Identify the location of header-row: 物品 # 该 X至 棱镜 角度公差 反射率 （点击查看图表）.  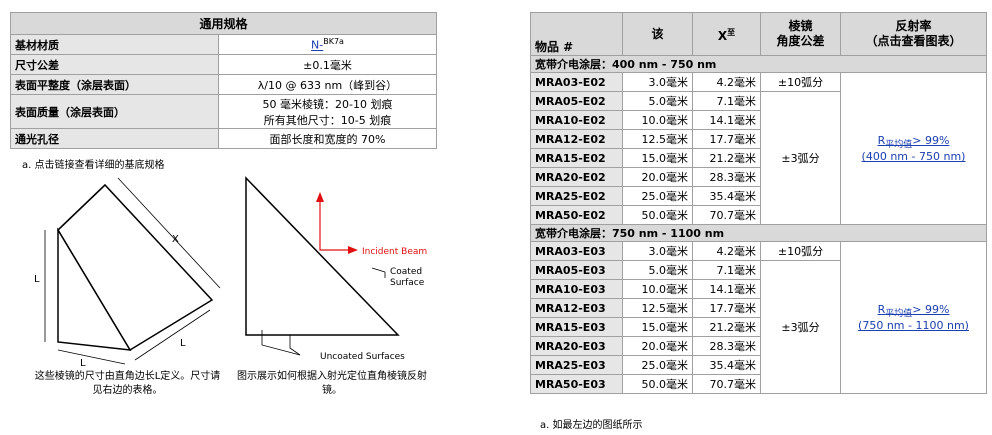
(758, 34).